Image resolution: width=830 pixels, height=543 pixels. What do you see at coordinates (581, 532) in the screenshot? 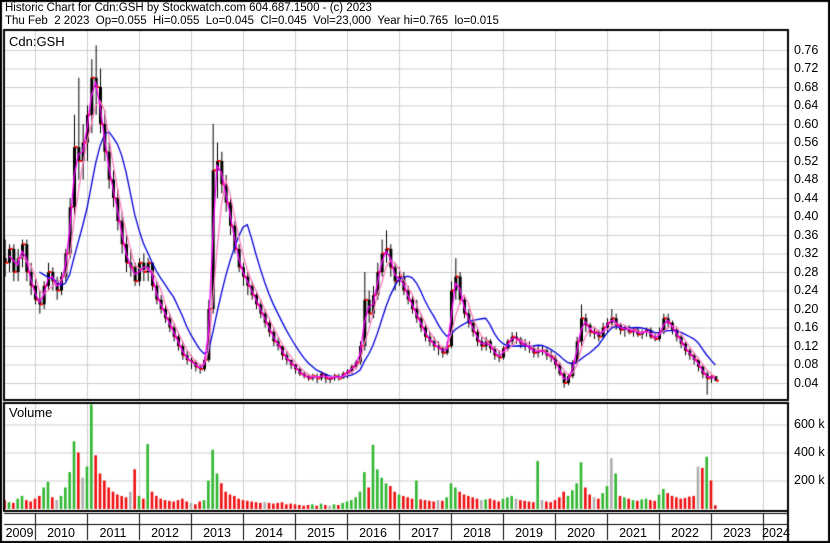
I see `year-label: 2020` at bounding box center [581, 532].